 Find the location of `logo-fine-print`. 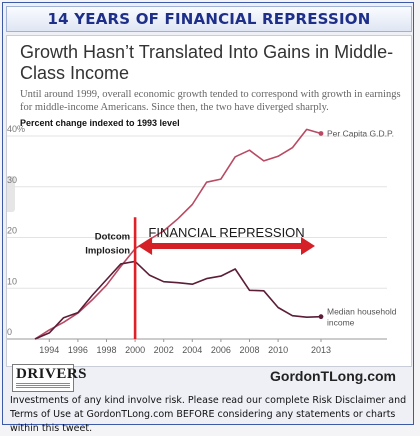

logo-fine-print is located at coordinates (43, 386).